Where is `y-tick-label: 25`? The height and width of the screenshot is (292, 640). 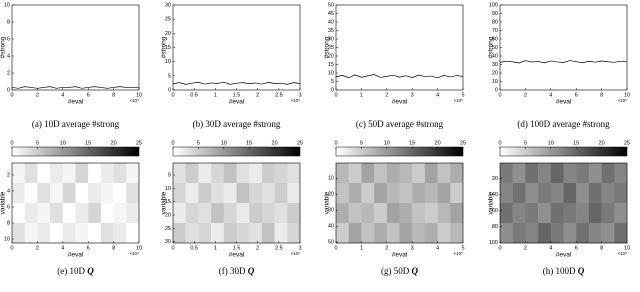 y-tick-label: 25 is located at coordinates (168, 20).